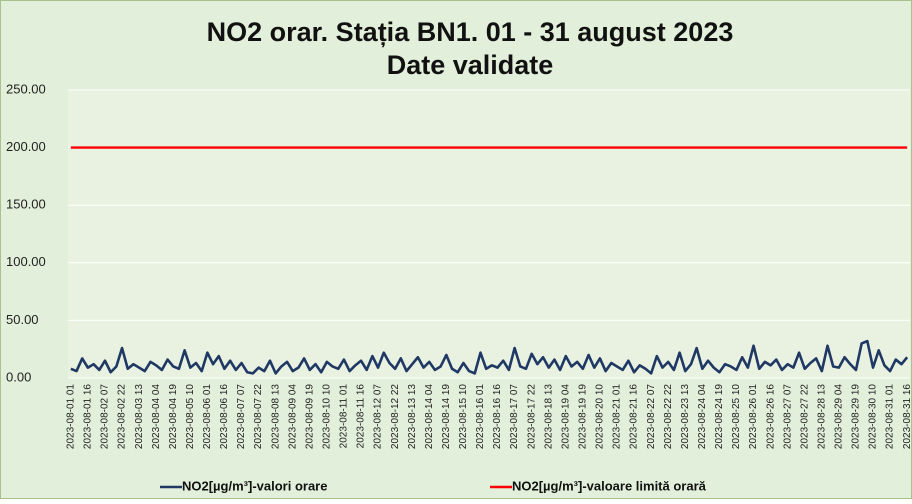 Image resolution: width=912 pixels, height=504 pixels. What do you see at coordinates (470, 65) in the screenshot?
I see `chart-subtitle: Date validate` at bounding box center [470, 65].